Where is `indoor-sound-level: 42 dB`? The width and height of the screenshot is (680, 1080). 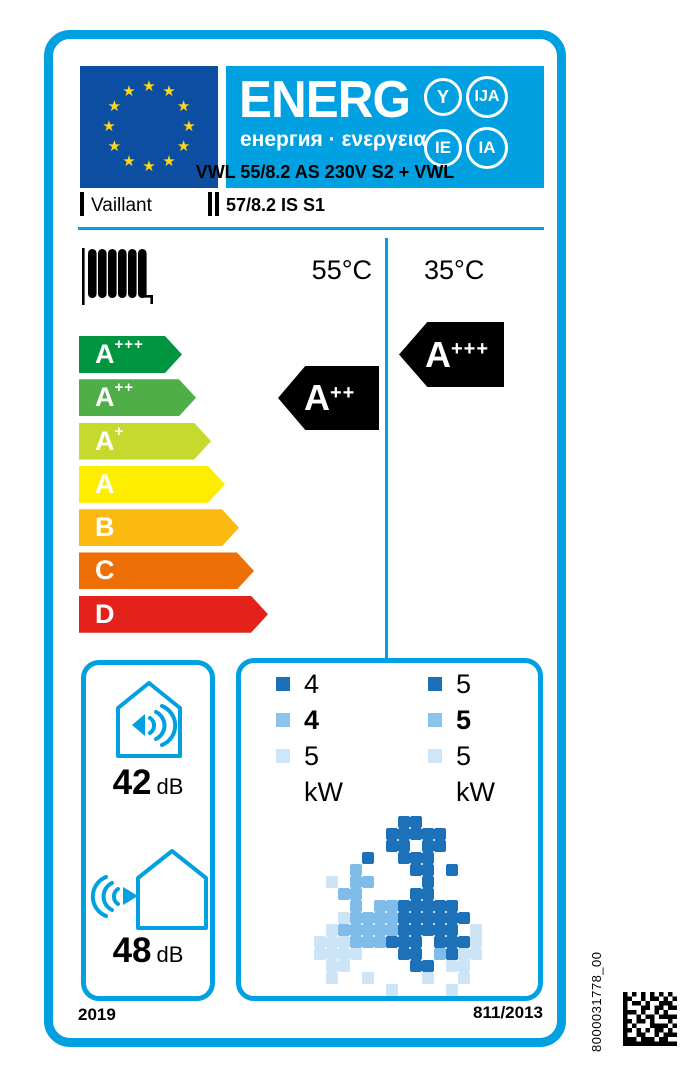
indoor-sound-level: 42 dB is located at coordinates (148, 783).